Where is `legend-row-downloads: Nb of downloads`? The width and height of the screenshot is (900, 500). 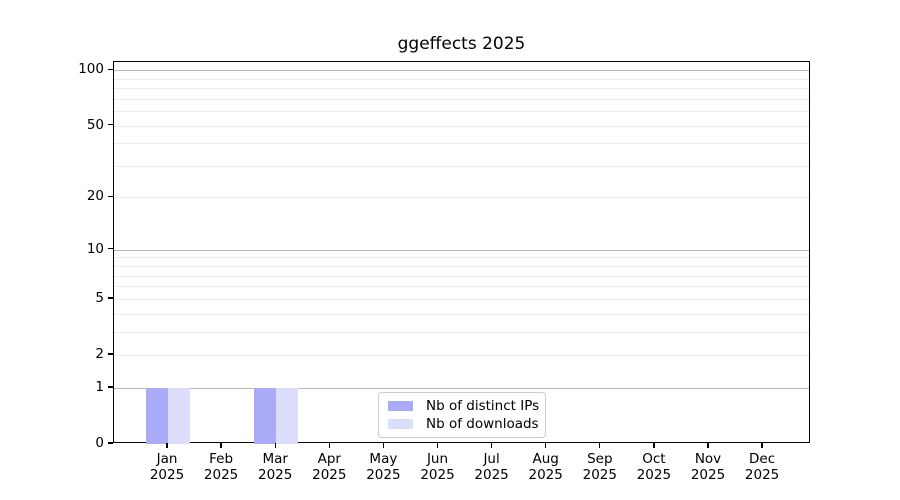
legend-row-downloads: Nb of downloads is located at coordinates (463, 423).